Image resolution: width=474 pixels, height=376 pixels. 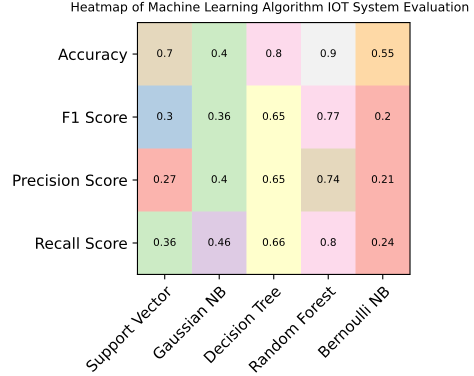 I want to click on data-label: 0.21, so click(x=383, y=179).